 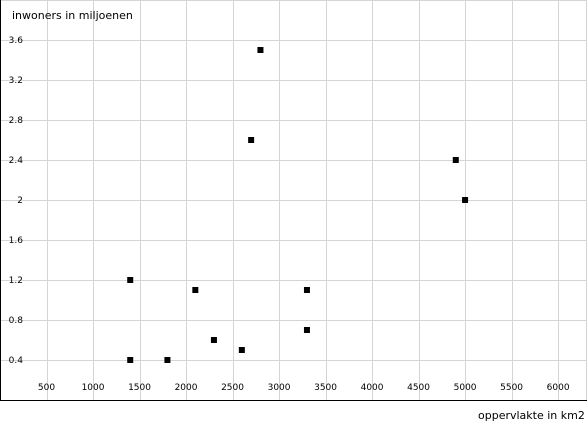 What do you see at coordinates (558, 388) in the screenshot?
I see `x-tick-label: 6000` at bounding box center [558, 388].